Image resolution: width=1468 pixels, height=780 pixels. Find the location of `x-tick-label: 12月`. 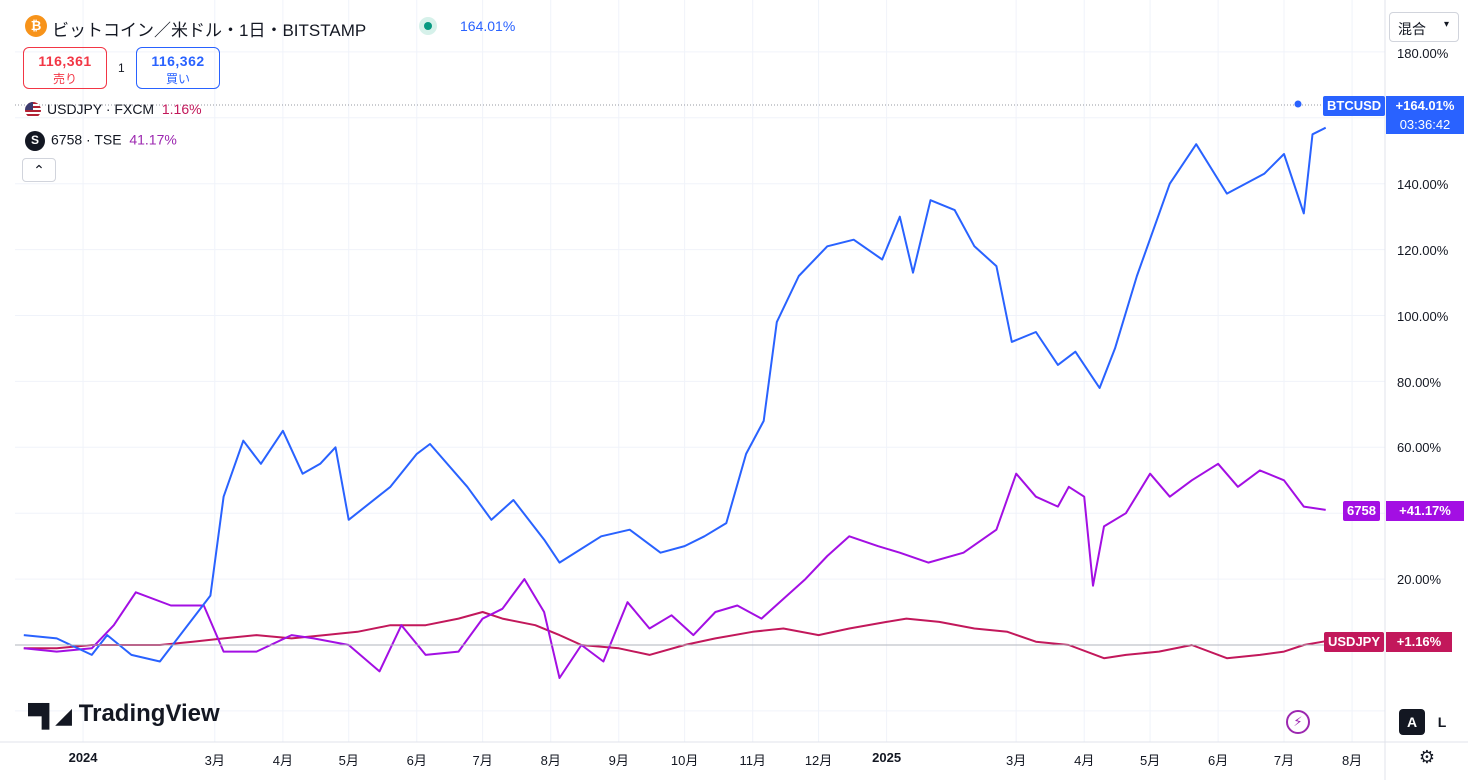

x-tick-label: 12月 is located at coordinates (818, 760).